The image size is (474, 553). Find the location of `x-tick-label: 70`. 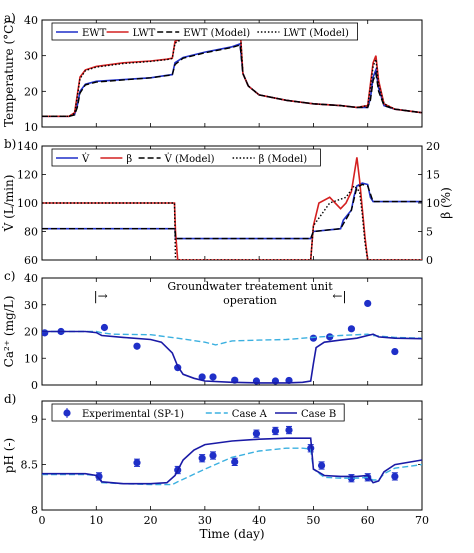

x-tick-label: 70 is located at coordinates (422, 520).